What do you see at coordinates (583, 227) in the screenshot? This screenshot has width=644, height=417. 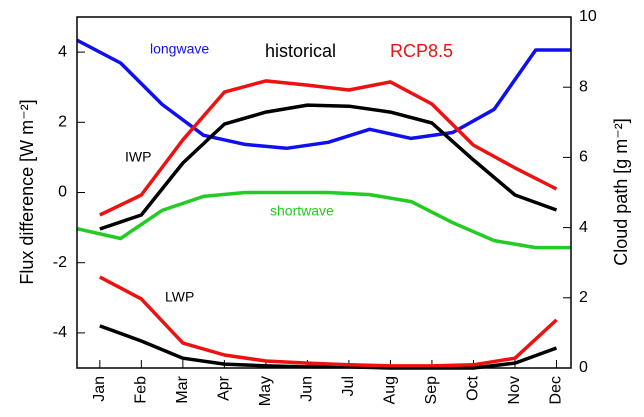 I see `y2-tick-label: 4` at bounding box center [583, 227].